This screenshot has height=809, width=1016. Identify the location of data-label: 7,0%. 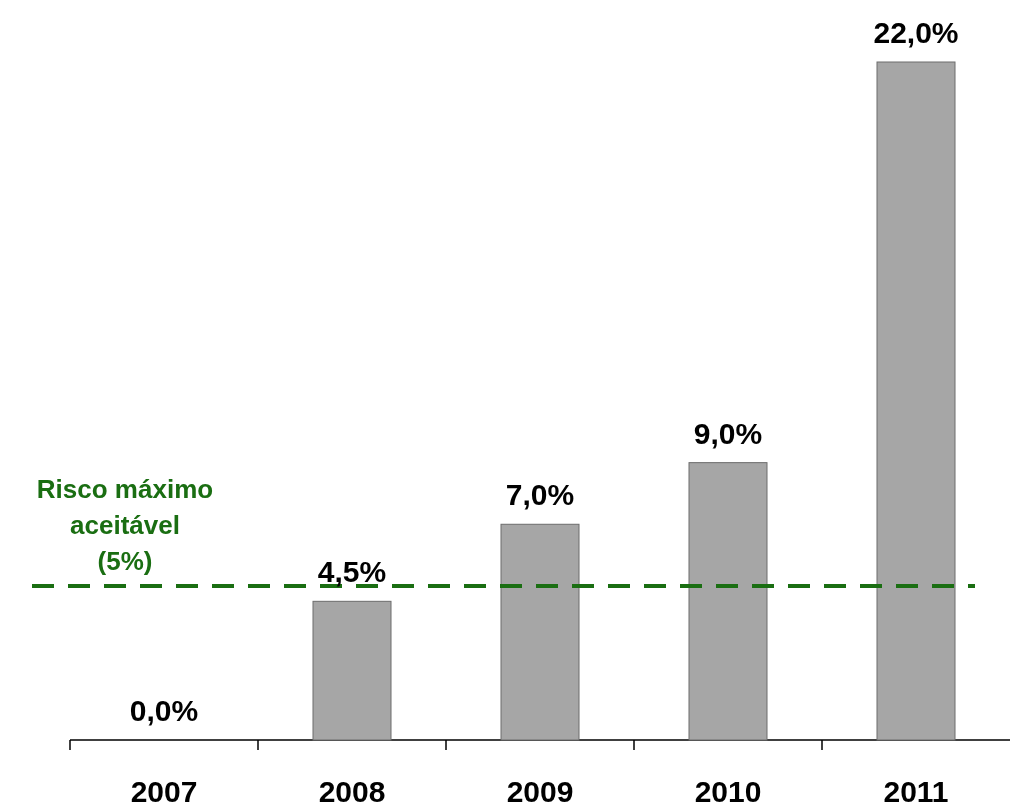
(540, 495).